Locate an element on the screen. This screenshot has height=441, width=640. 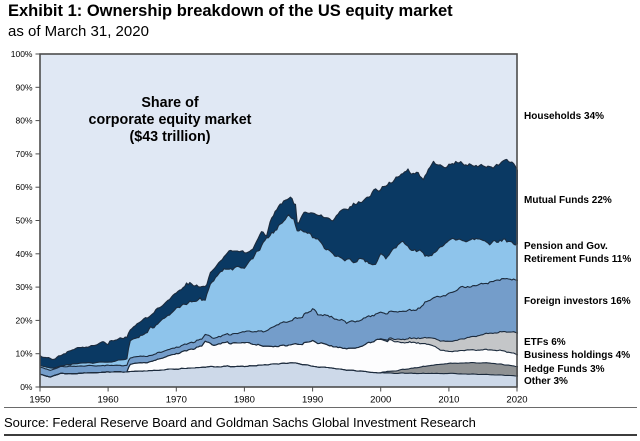
svg-text: 2020 is located at coordinates (516, 400).